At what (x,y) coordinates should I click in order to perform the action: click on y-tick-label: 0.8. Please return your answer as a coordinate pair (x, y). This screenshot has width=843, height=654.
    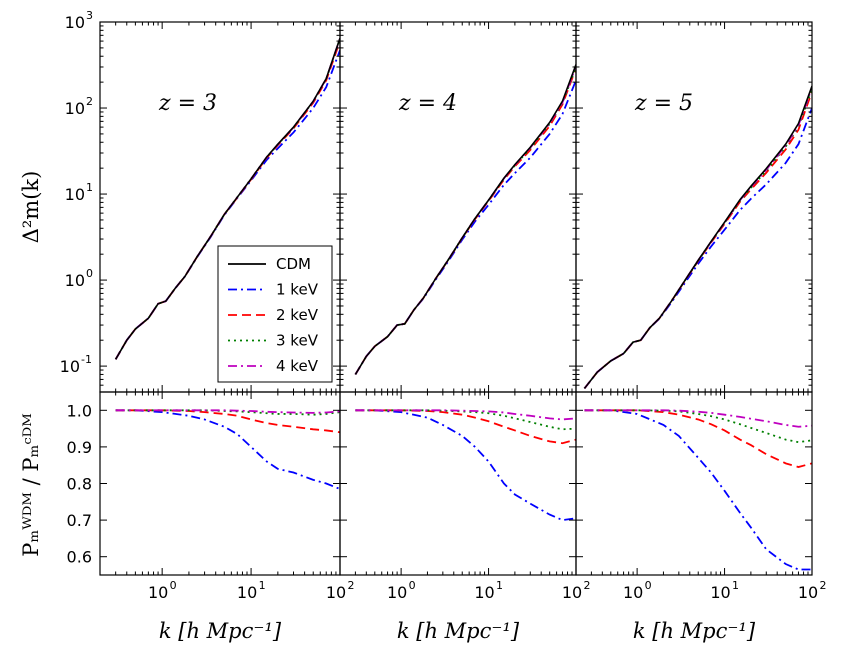
    Looking at the image, I should click on (79, 484).